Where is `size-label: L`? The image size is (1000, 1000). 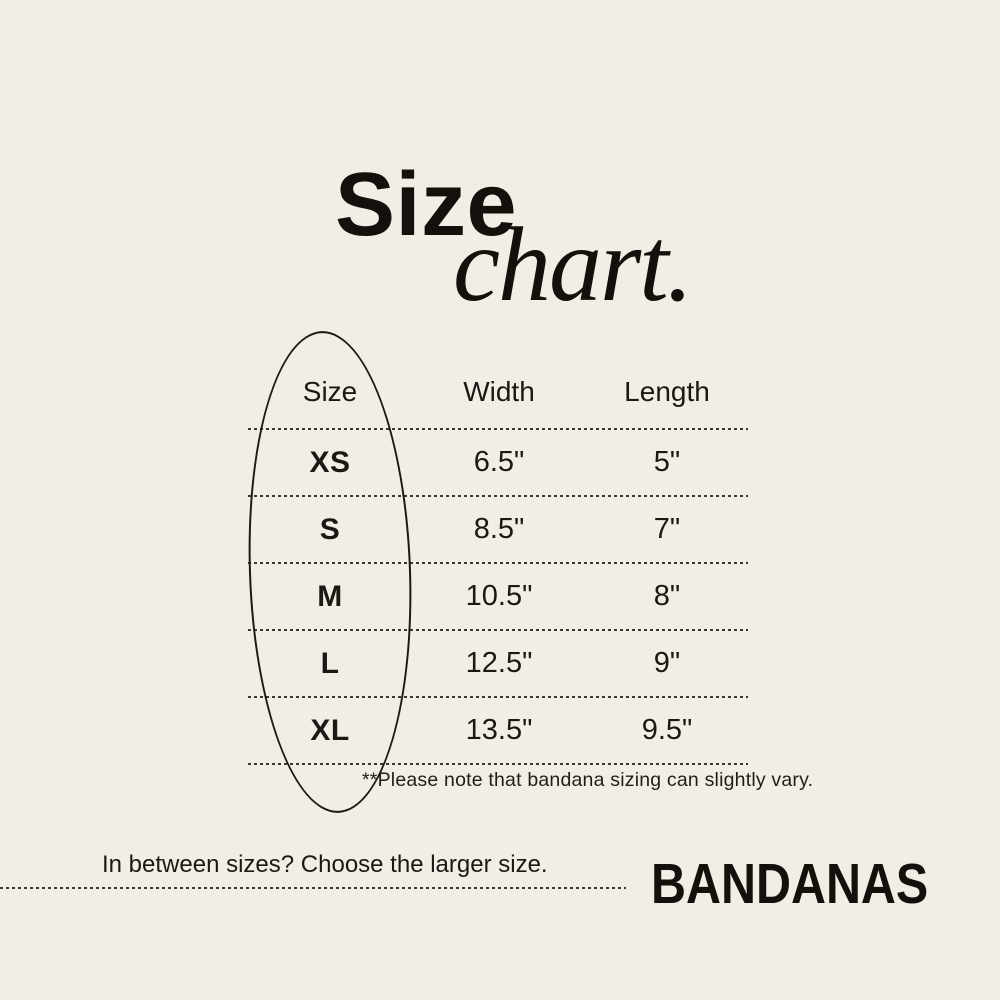
size-label: L is located at coordinates (330, 663).